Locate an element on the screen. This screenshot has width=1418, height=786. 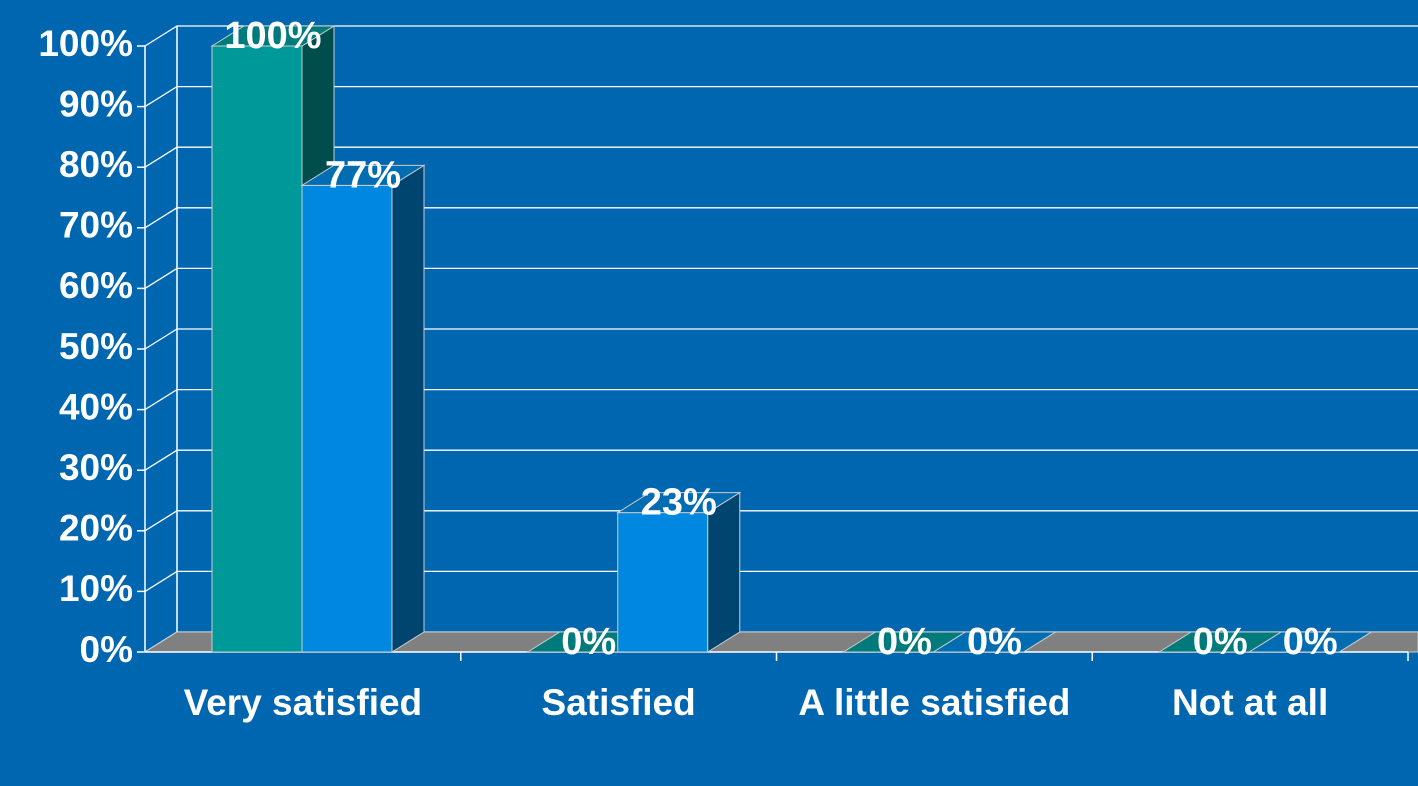
y-tick-label: 30% is located at coordinates (96, 467).